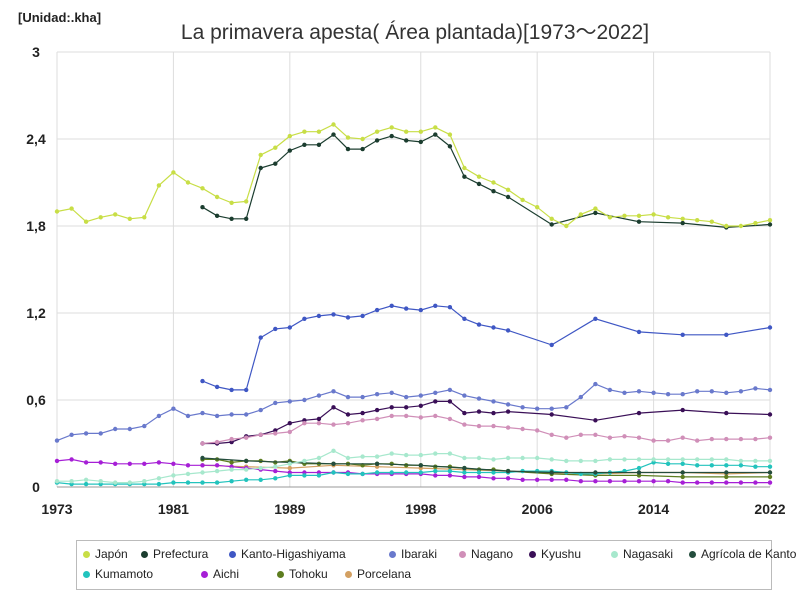 This screenshot has height=600, width=800. What do you see at coordinates (220, 574) in the screenshot?
I see `legend-item: Aichi` at bounding box center [220, 574].